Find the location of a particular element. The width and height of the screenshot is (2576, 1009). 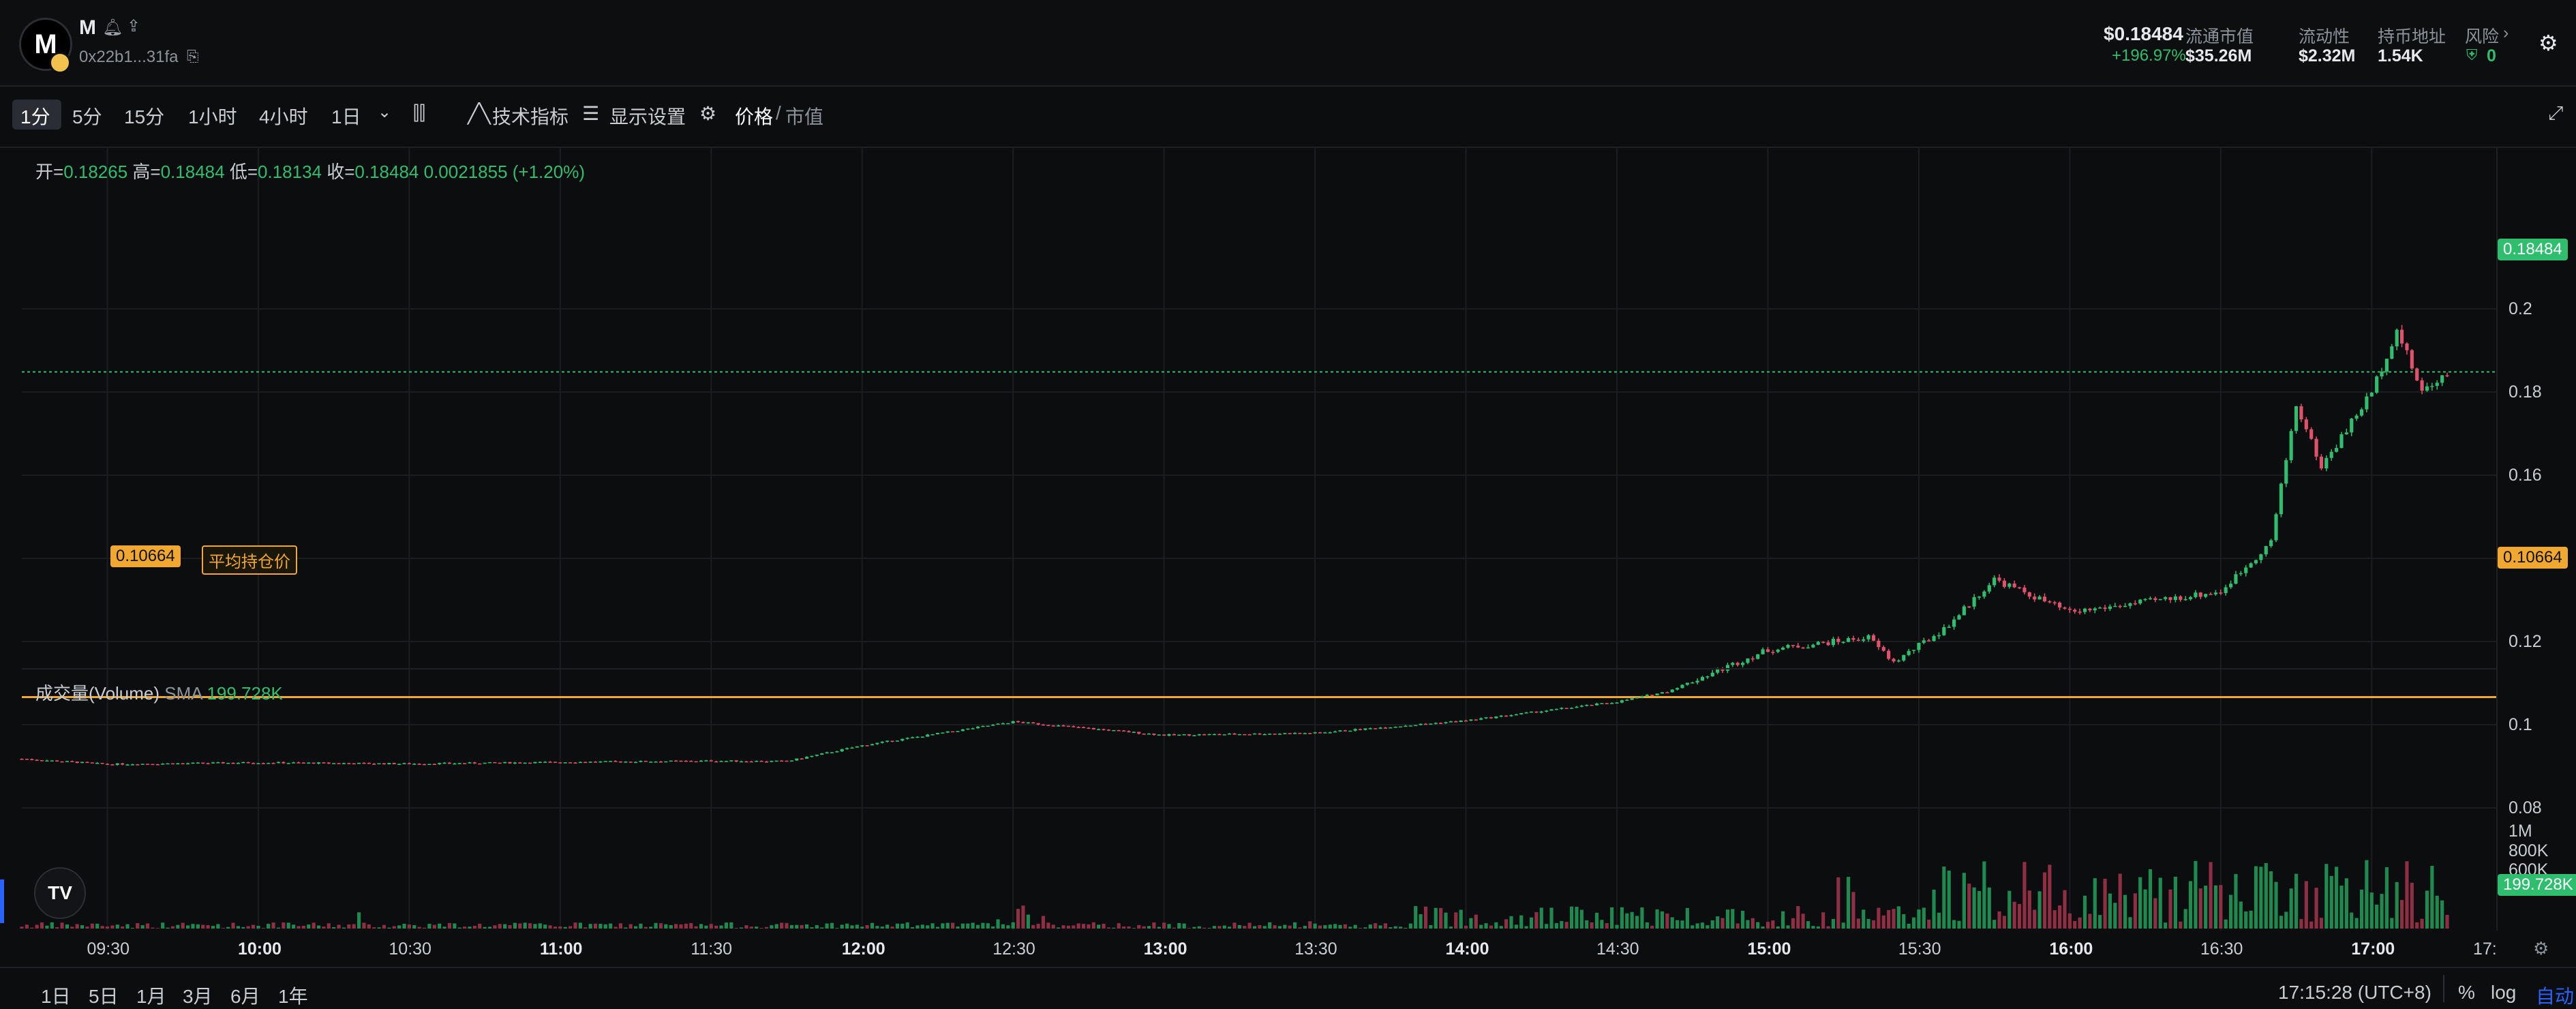

tradingview-logo: TV is located at coordinates (60, 893).